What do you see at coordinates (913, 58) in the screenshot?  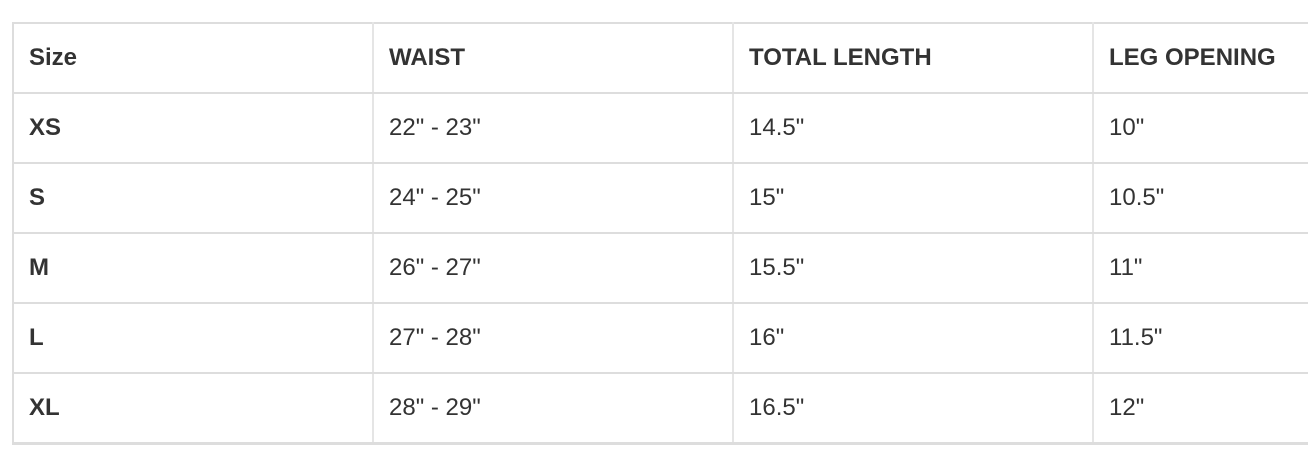 I see `header-total-length: TOTAL LENGTH` at bounding box center [913, 58].